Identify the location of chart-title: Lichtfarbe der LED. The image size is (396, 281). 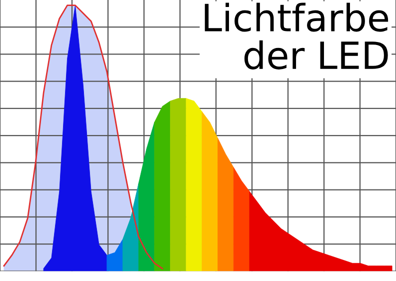
(296, 36).